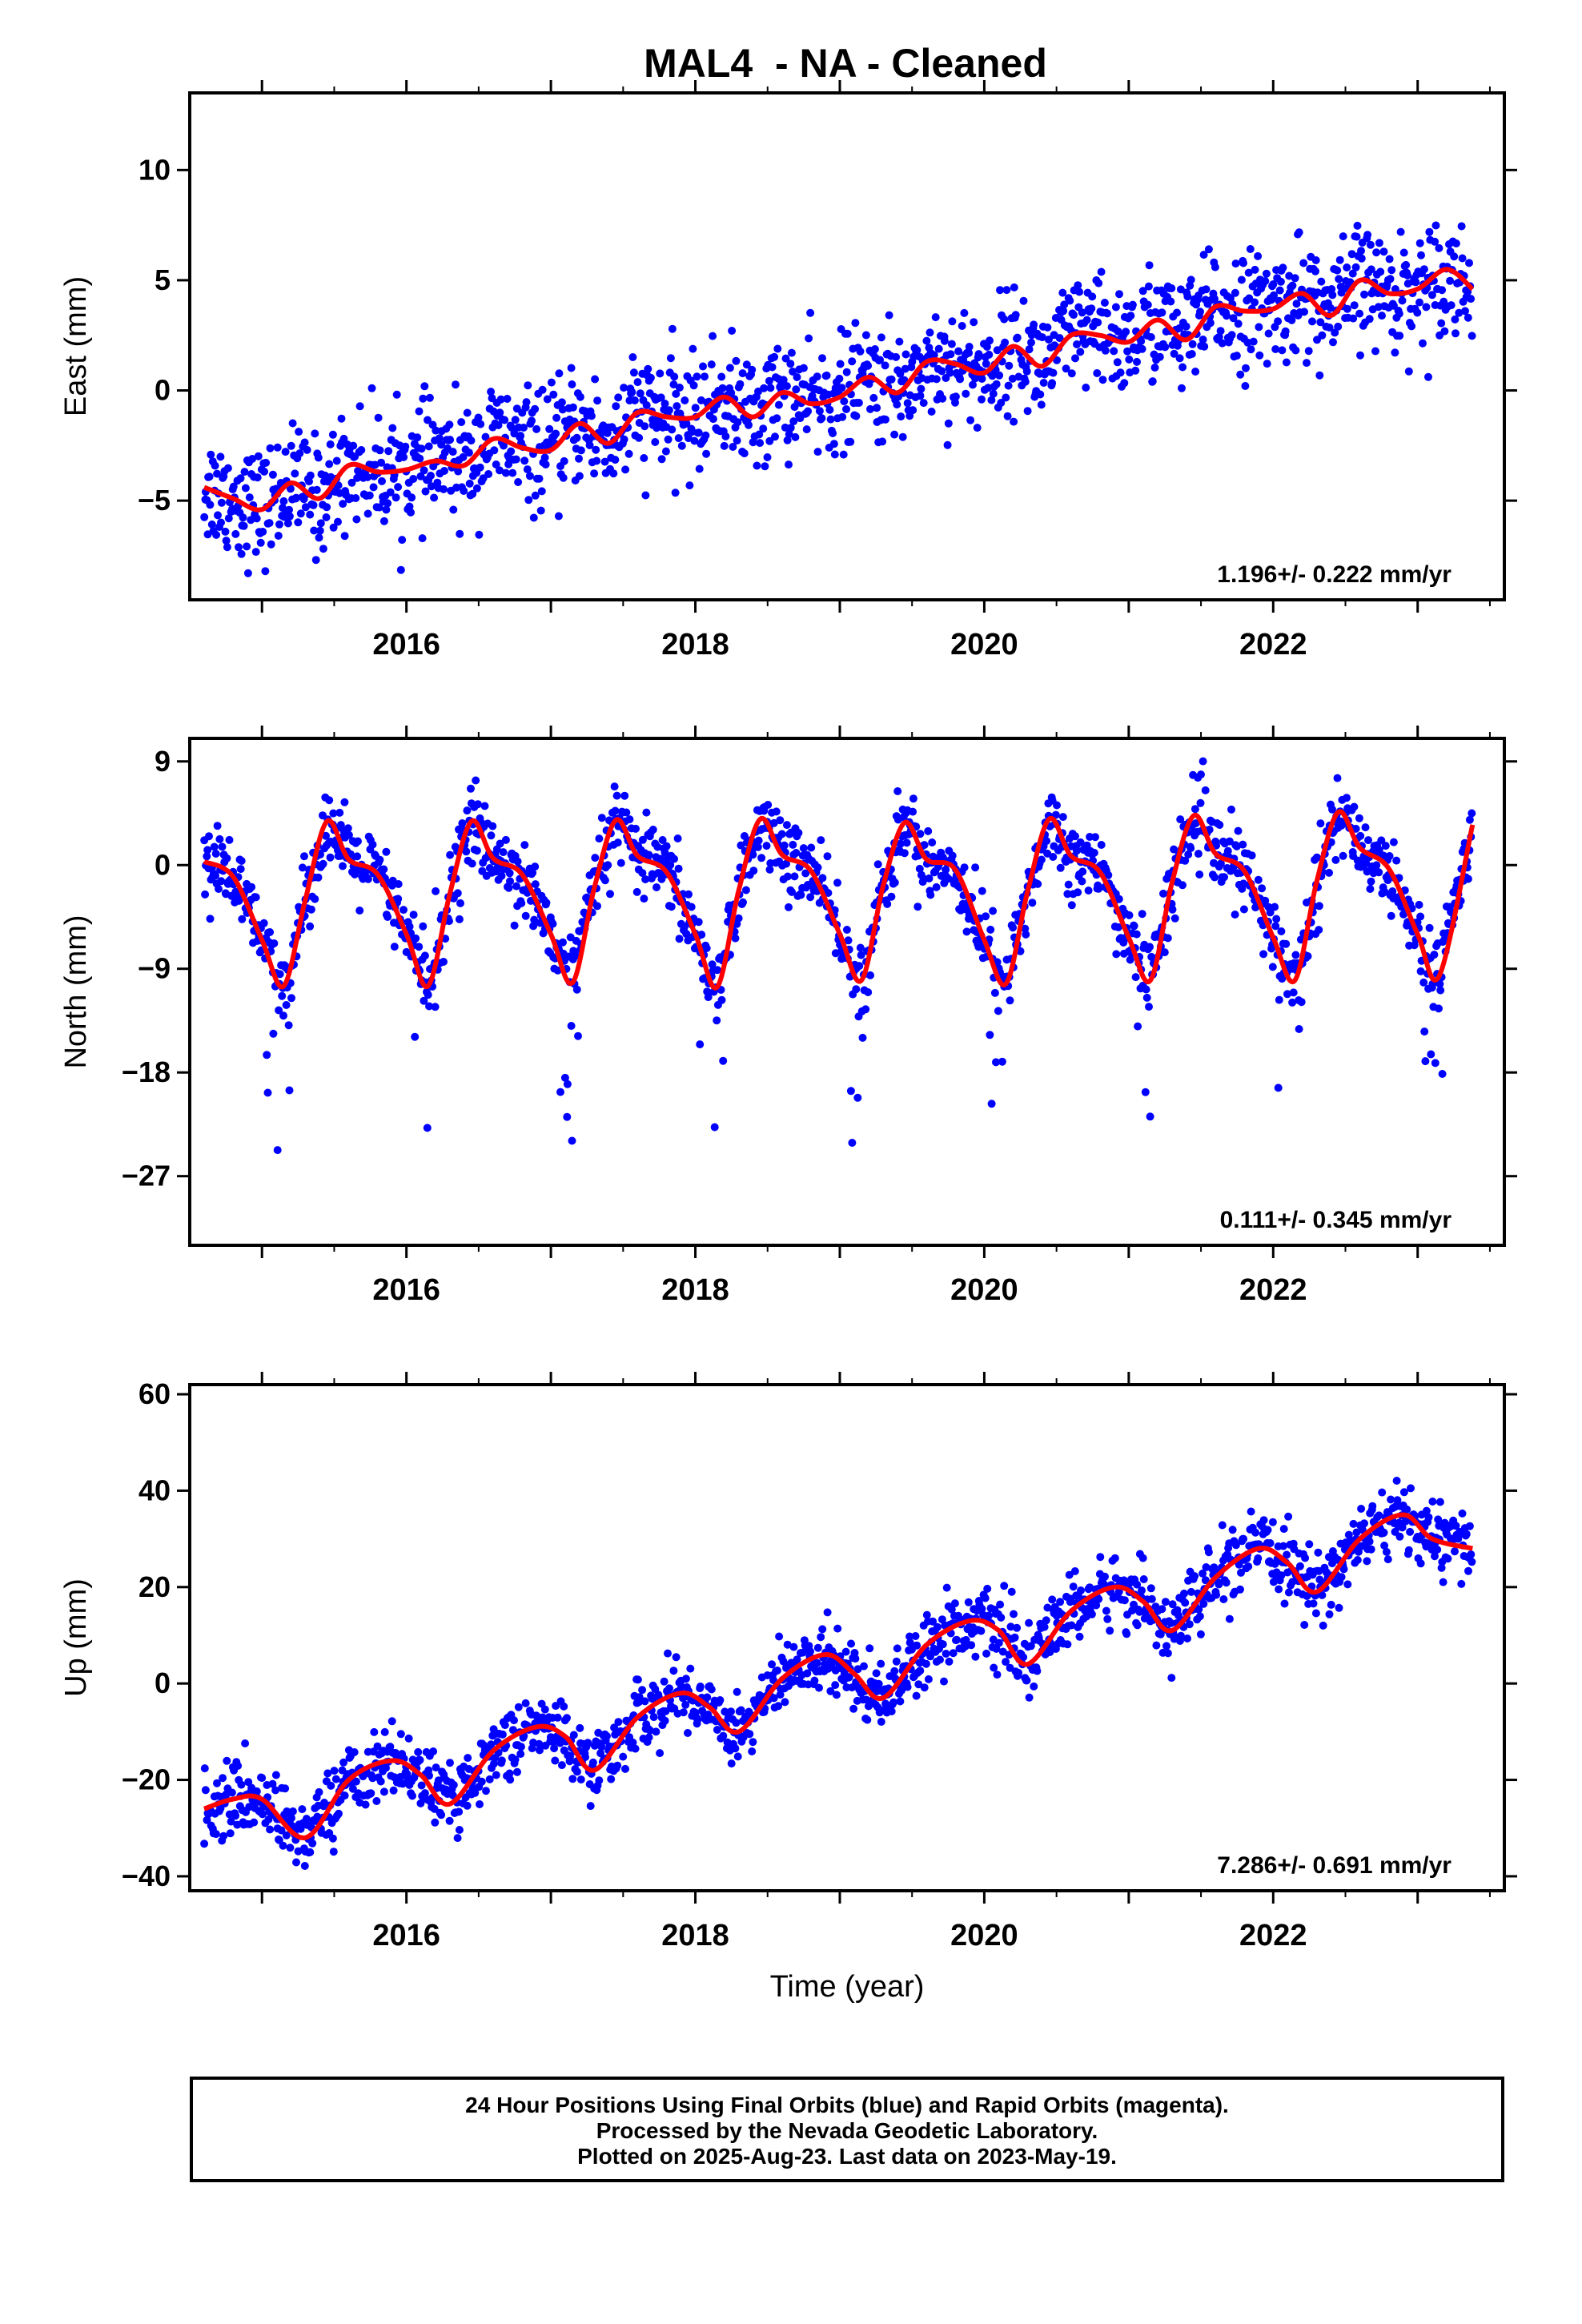  I want to click on up-rate-label: 7.286+/- 0.691 mm/yr, so click(1334, 1865).